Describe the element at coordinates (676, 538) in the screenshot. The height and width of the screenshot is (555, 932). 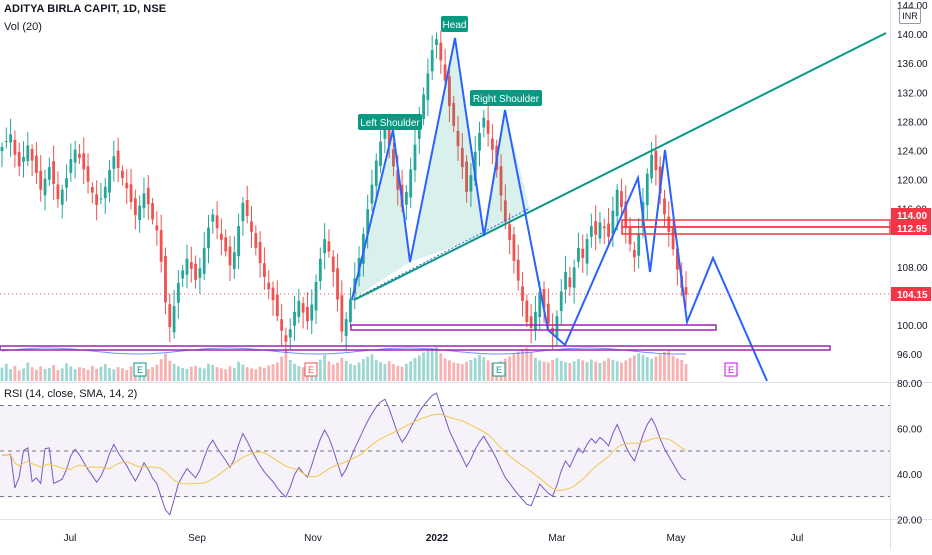
I see `time-tick-label: May` at that location.